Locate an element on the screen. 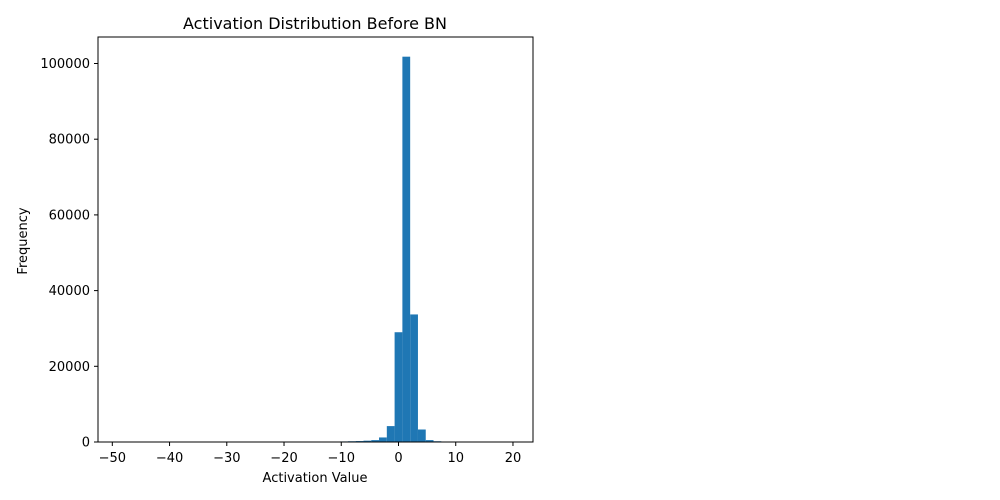 The height and width of the screenshot is (500, 1000). y-axis-label: Frequency is located at coordinates (23, 240).